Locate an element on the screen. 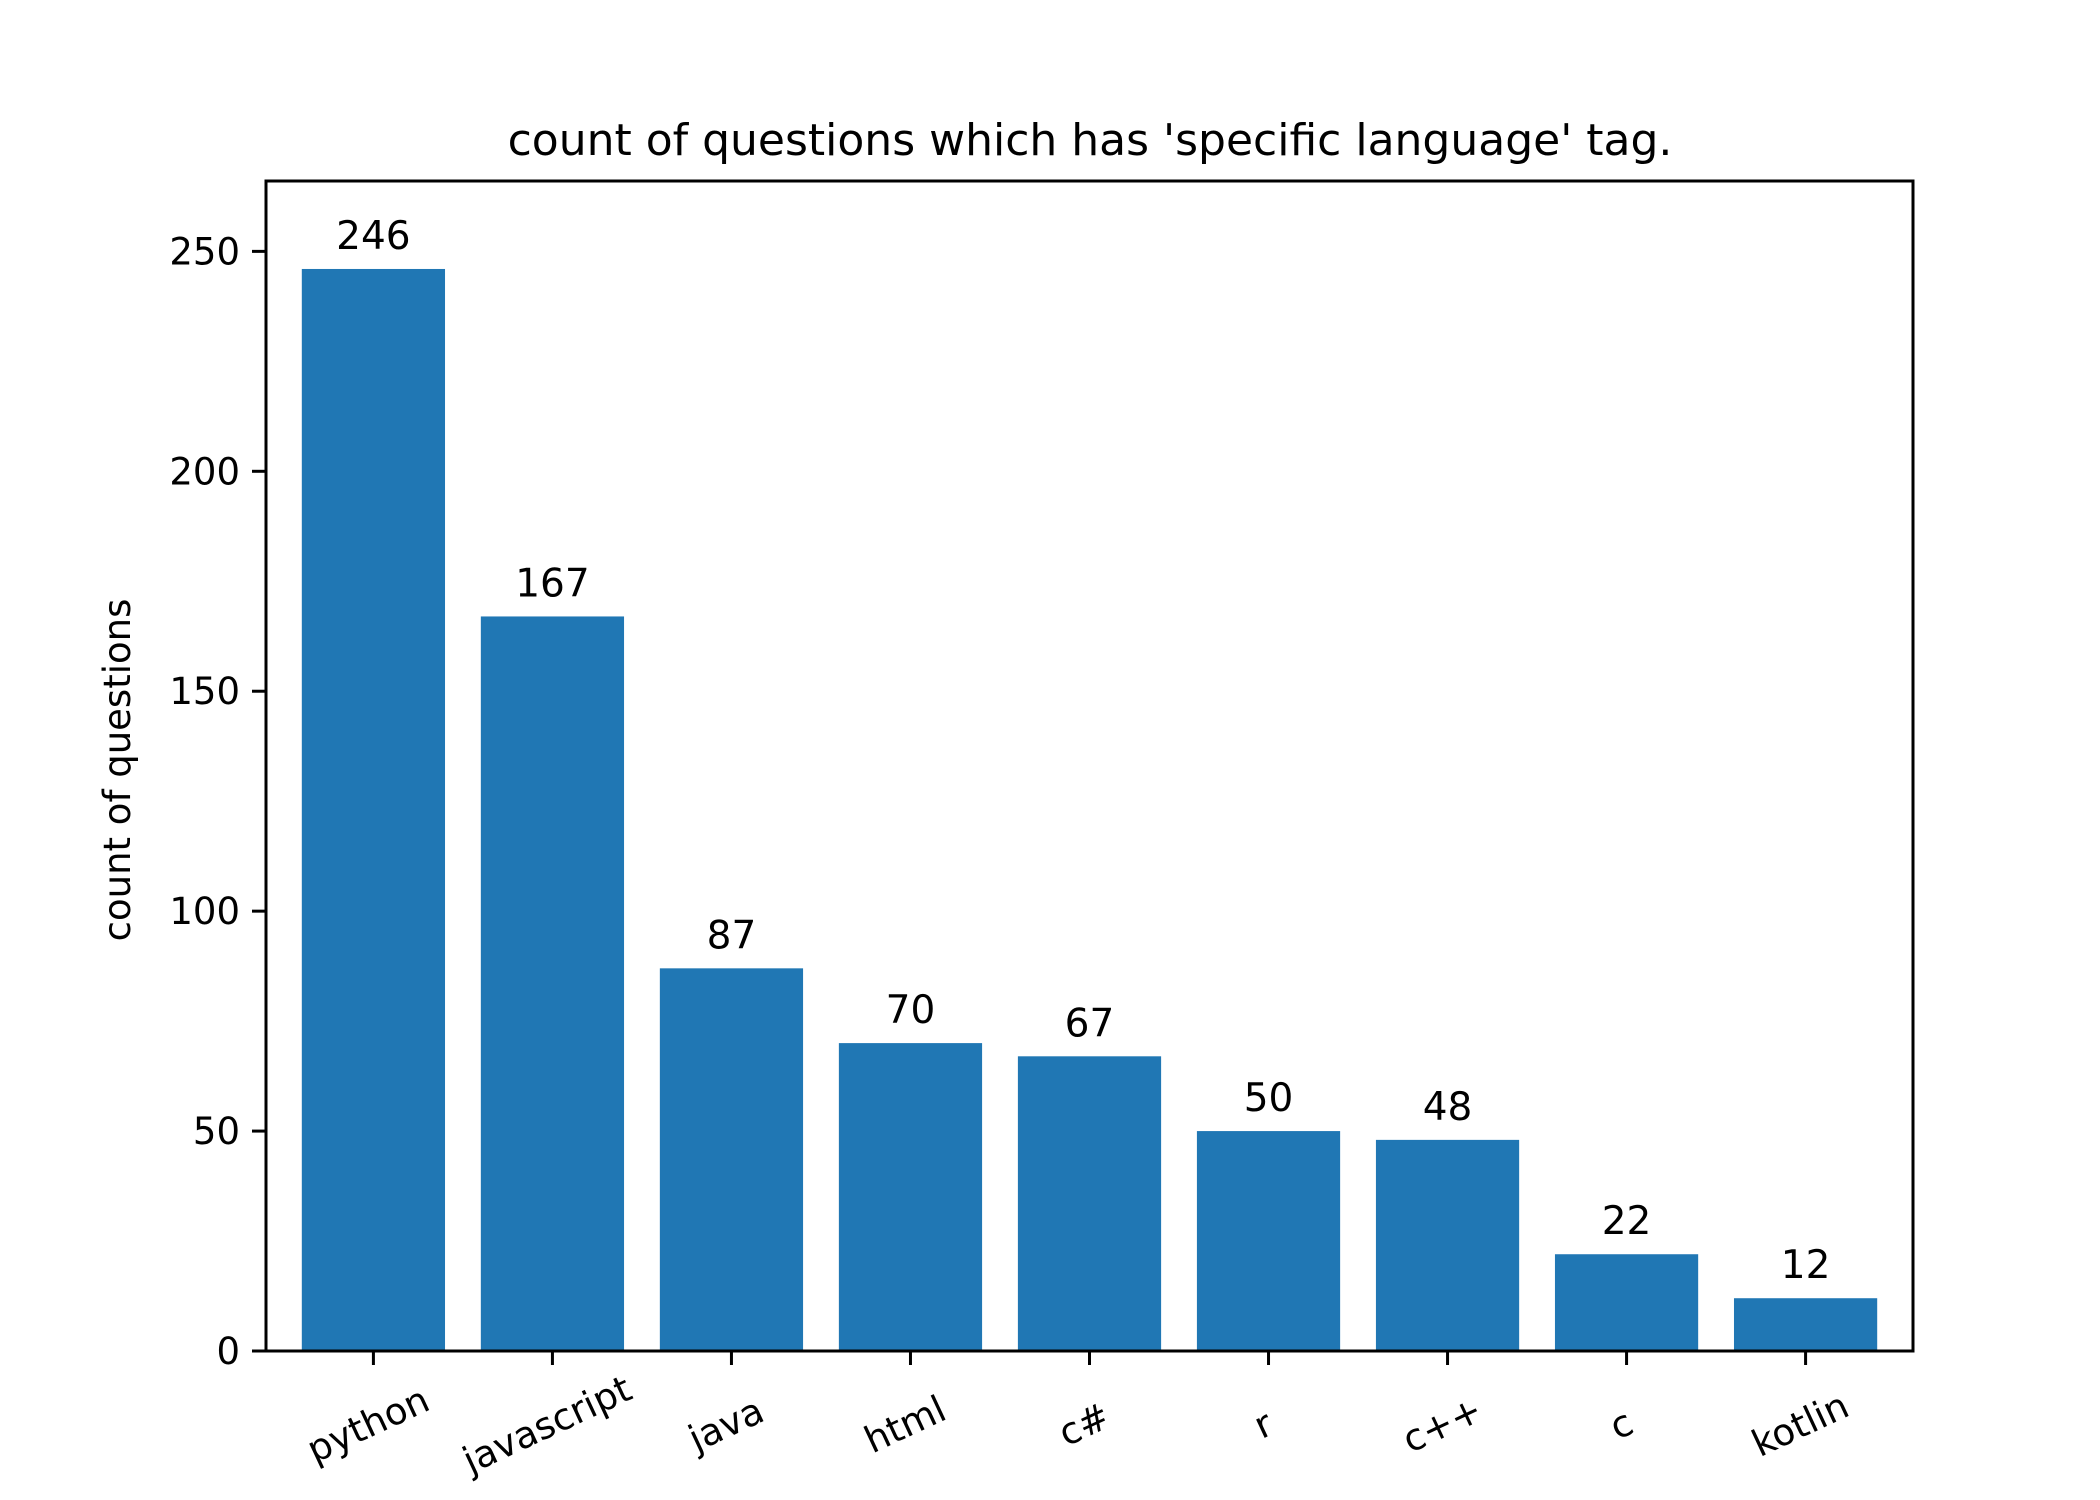 The width and height of the screenshot is (2100, 1500). x-tick-label: c++ is located at coordinates (1442, 1425).